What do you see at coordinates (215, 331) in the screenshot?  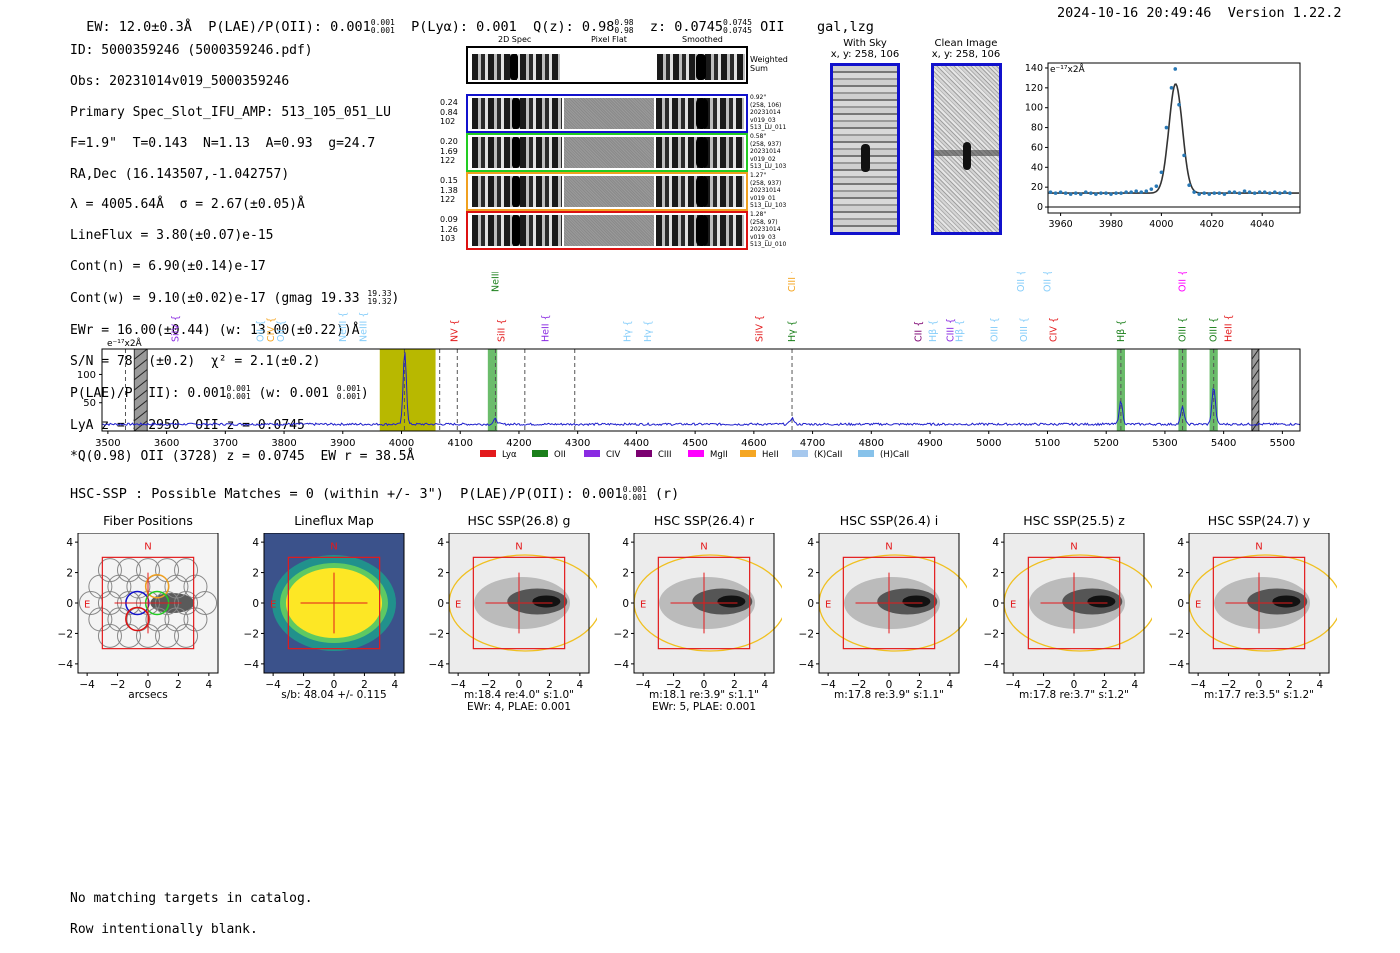 I see `info-line: EWr = 16.00(±0.44) (w: 13.00(±0.22))Å` at bounding box center [215, 331].